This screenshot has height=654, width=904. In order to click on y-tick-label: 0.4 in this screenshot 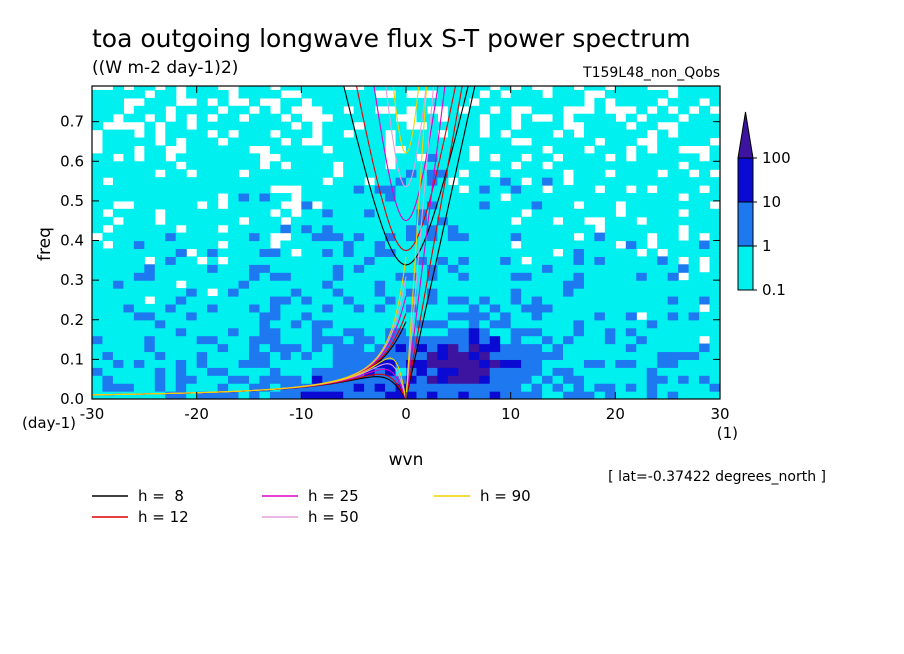, I will do `click(72, 241)`.